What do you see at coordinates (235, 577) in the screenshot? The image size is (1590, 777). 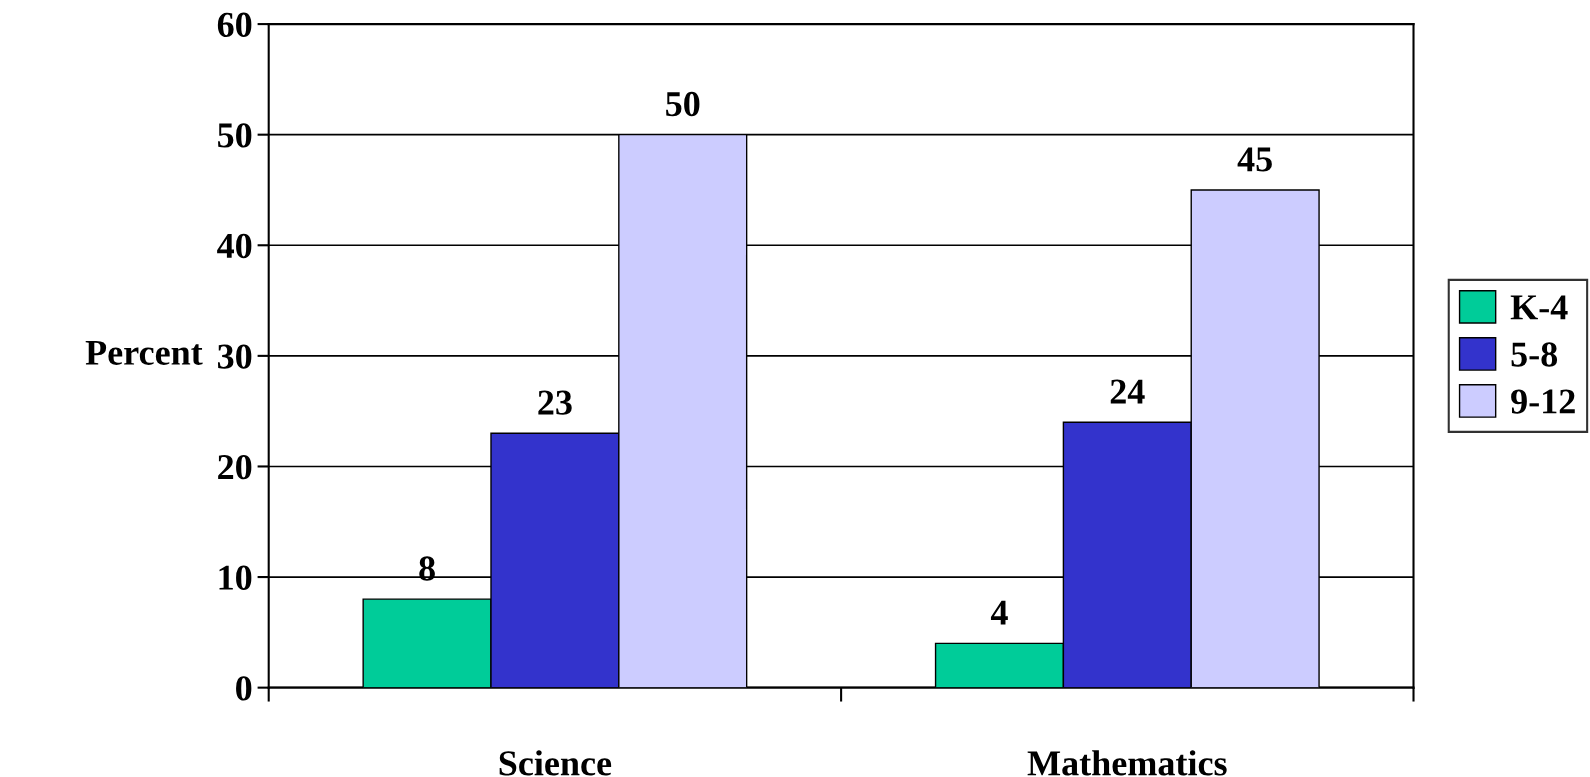 I see `y-tick-label: 10` at bounding box center [235, 577].